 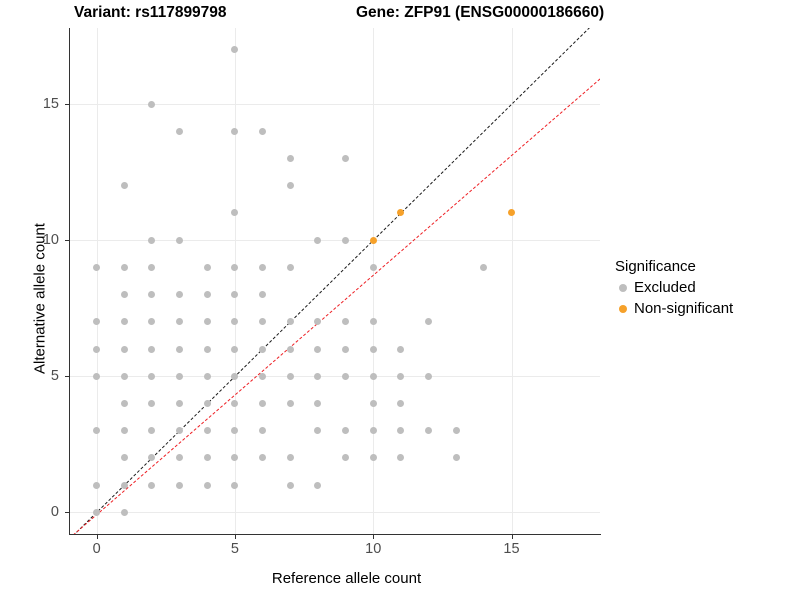 What do you see at coordinates (334, 377) in the screenshot?
I see `gridline-horizontal` at bounding box center [334, 377].